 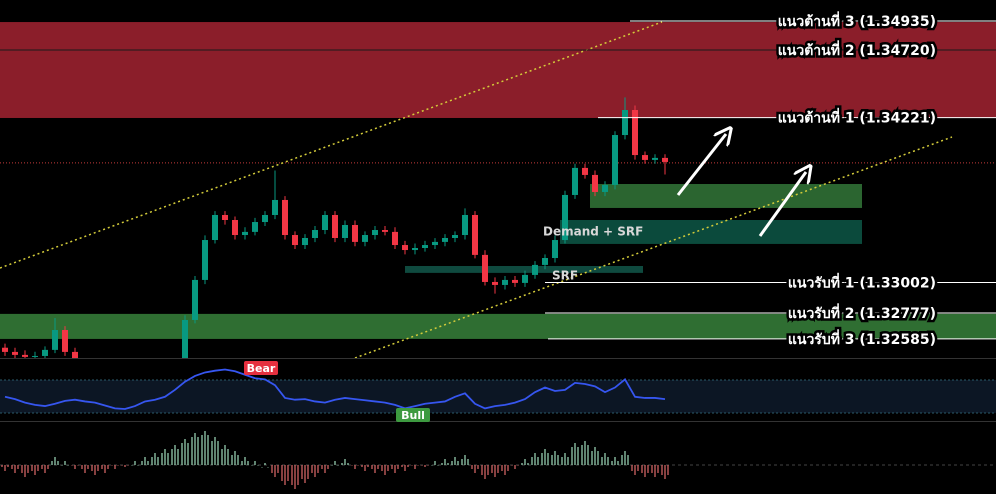 I want to click on zone-label: Demand + SRF, so click(x=593, y=232).